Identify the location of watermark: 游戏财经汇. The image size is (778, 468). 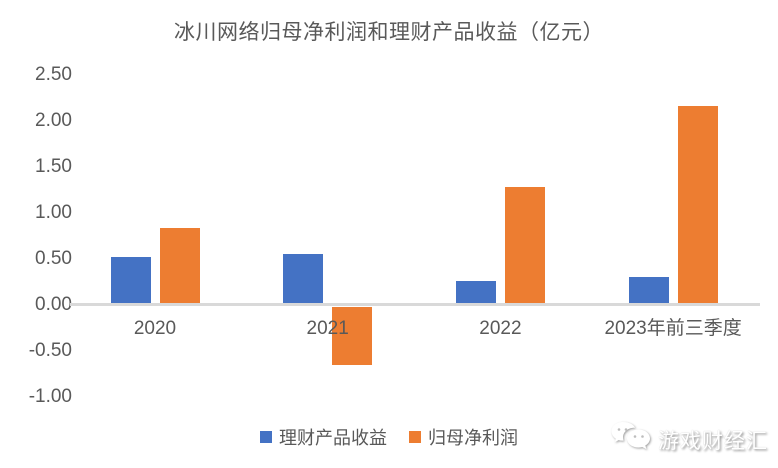
(689, 439).